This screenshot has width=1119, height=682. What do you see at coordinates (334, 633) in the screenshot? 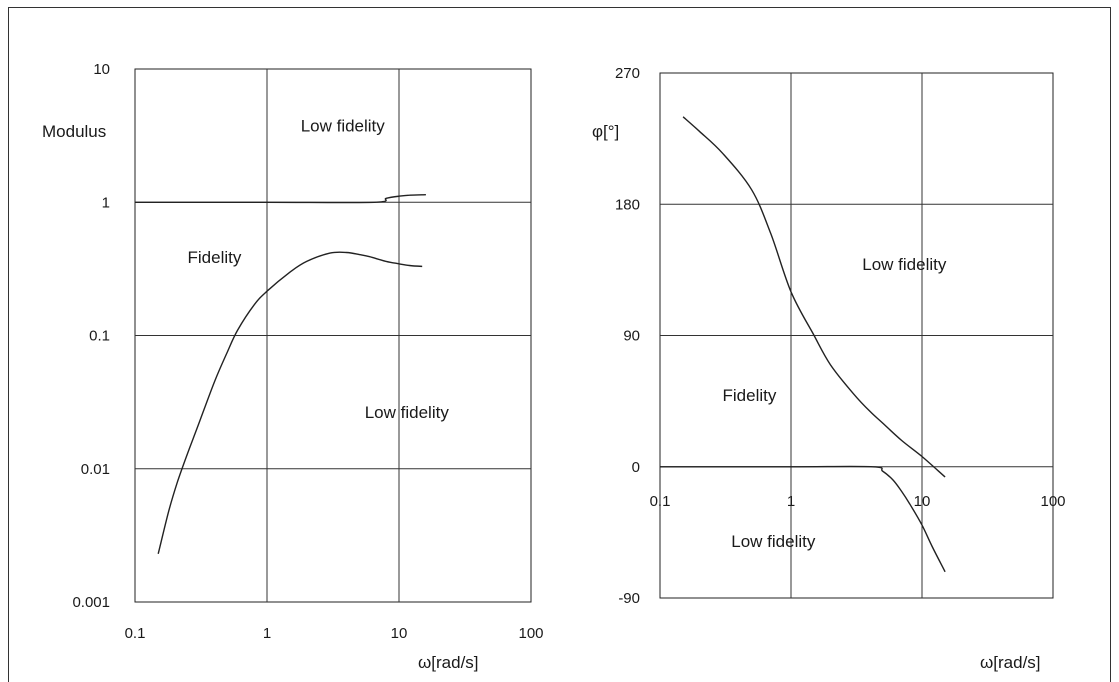
I see `modulus-x-tick-labels: 0.1 1 10 100` at bounding box center [334, 633].